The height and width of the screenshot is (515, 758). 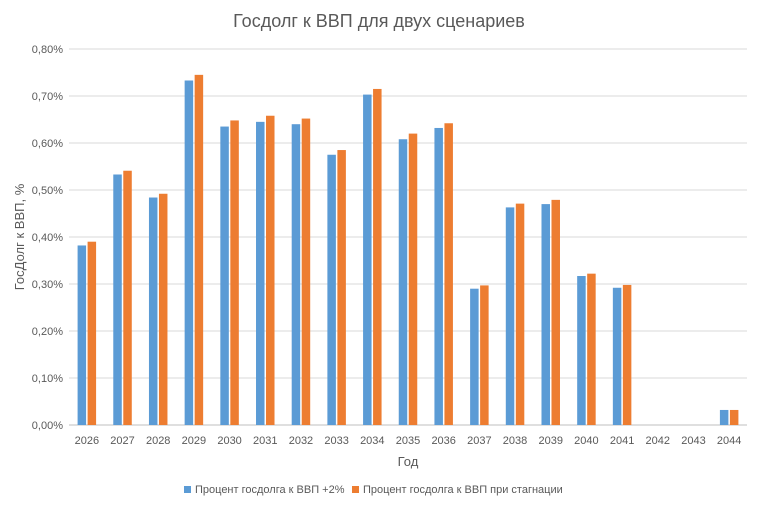 I want to click on bar-stagnation-2026, so click(x=92, y=333).